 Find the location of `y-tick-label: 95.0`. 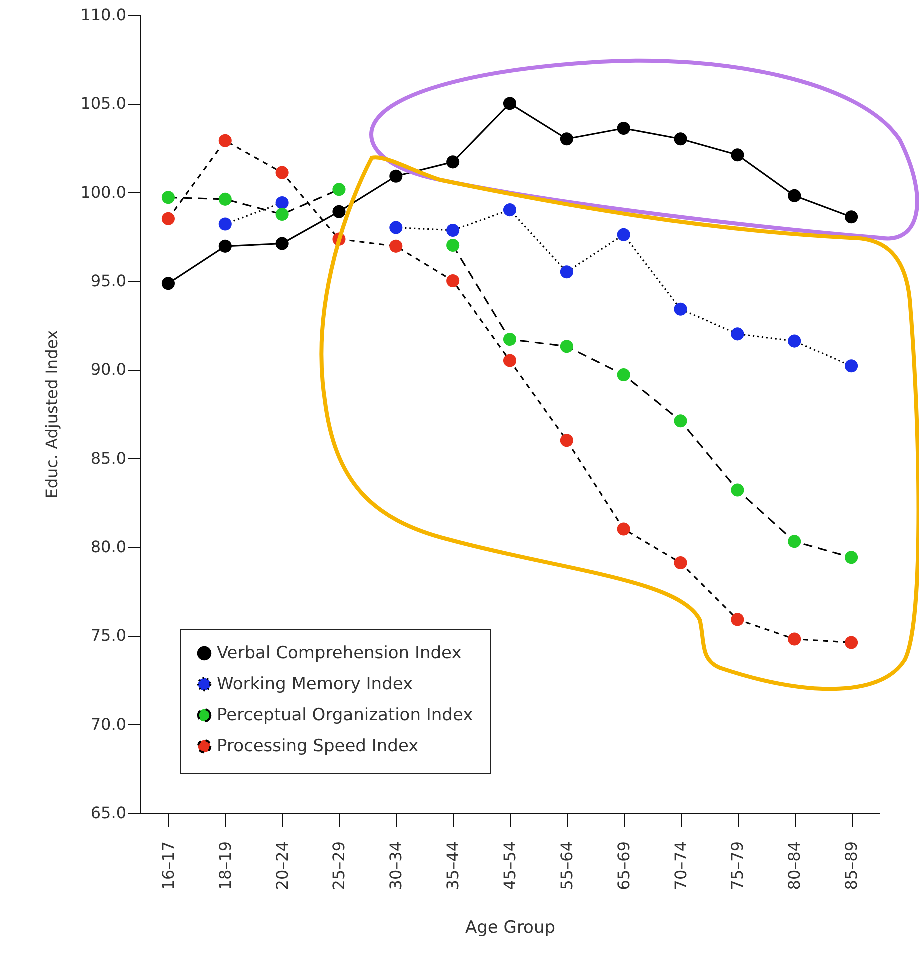

y-tick-label: 95.0 is located at coordinates (108, 281).